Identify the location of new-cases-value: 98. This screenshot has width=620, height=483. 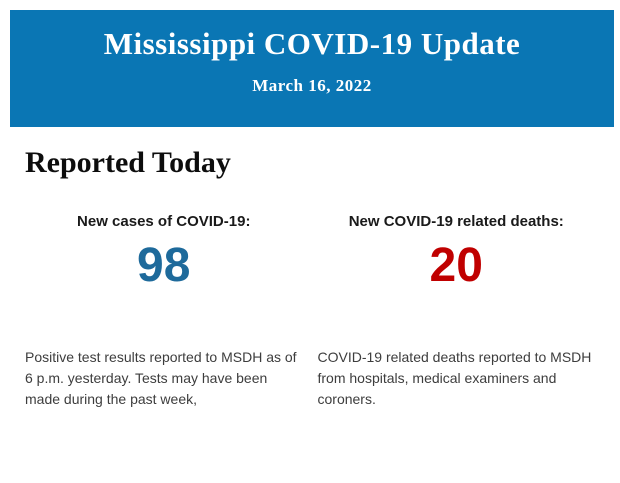
(164, 265).